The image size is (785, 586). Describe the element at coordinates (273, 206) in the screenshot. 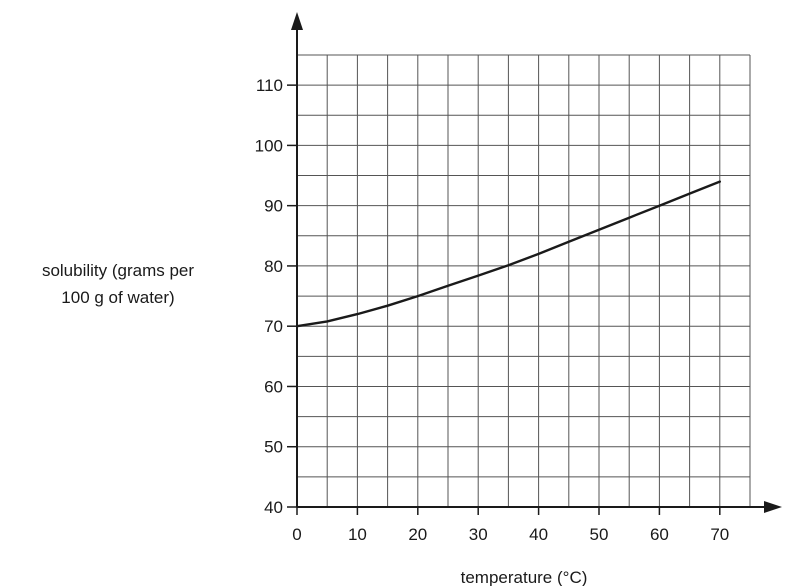

I see `y-tick-label: 90` at that location.